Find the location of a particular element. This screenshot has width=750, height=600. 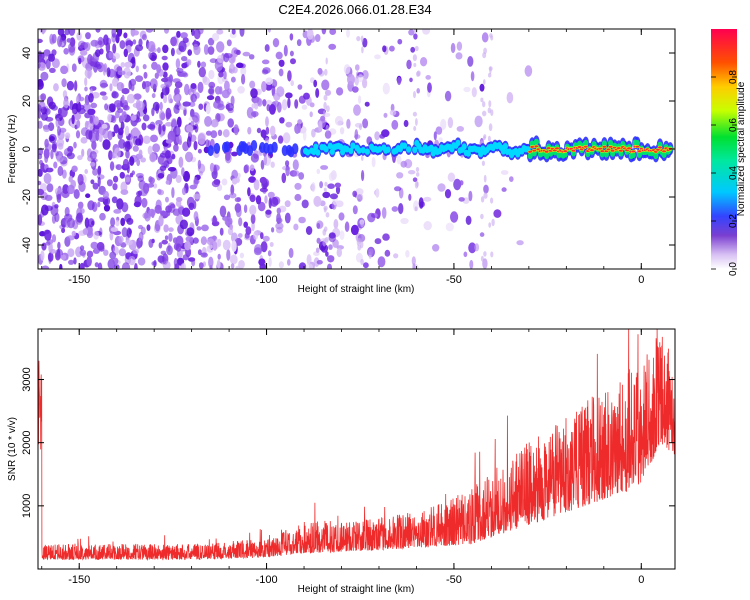

snr-x-tick-label: -150 is located at coordinates (79, 580).